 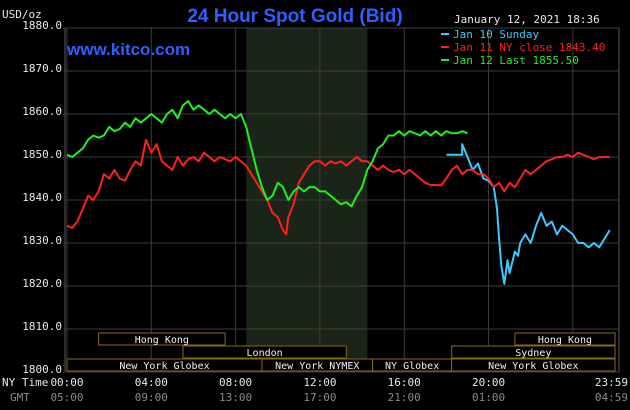 I want to click on chart-title: 24 Hour Spot Gold (Bid), so click(x=294, y=16).